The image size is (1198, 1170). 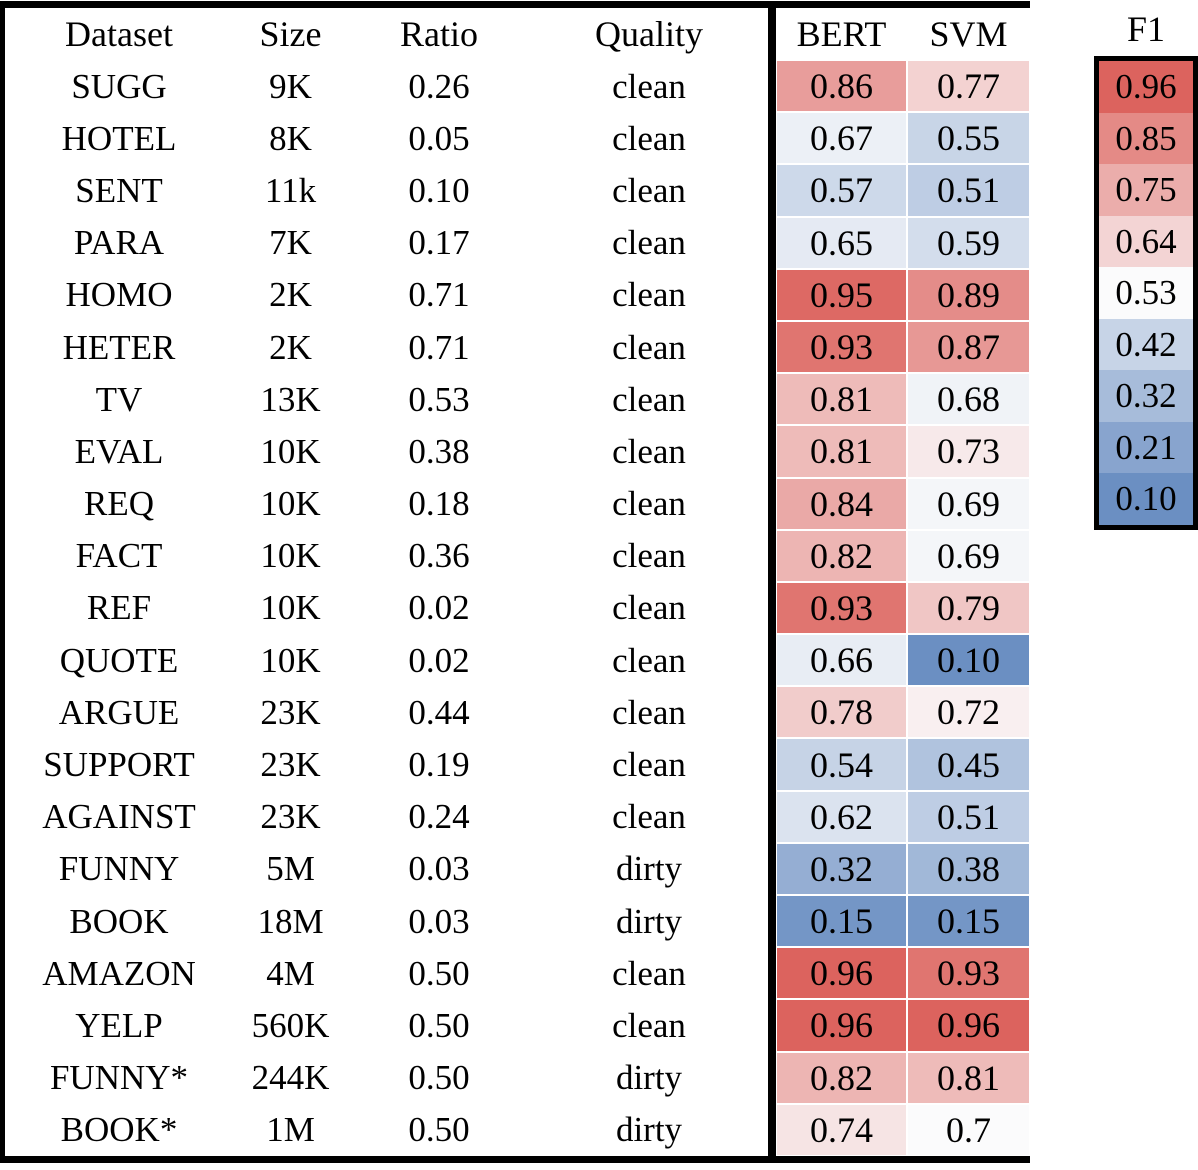 I want to click on legend-cell: 0.32, so click(x=1146, y=396).